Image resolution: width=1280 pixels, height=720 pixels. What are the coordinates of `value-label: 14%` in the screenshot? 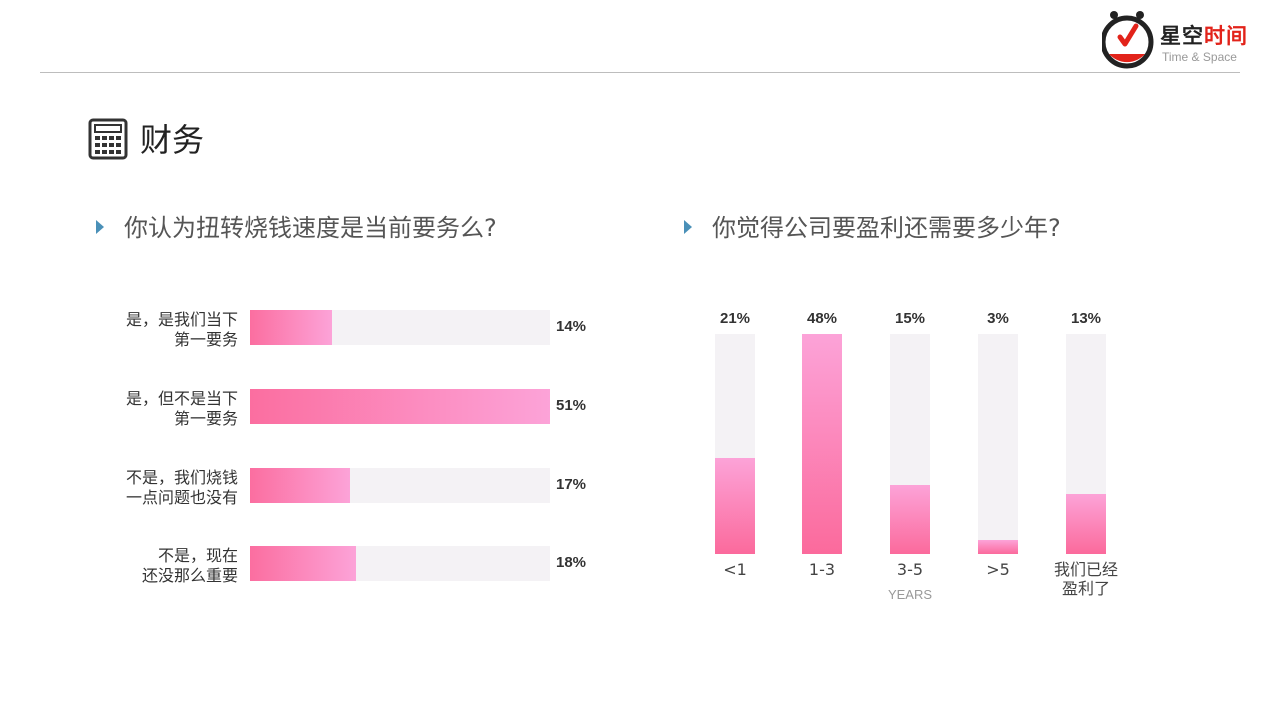 It's located at (571, 326).